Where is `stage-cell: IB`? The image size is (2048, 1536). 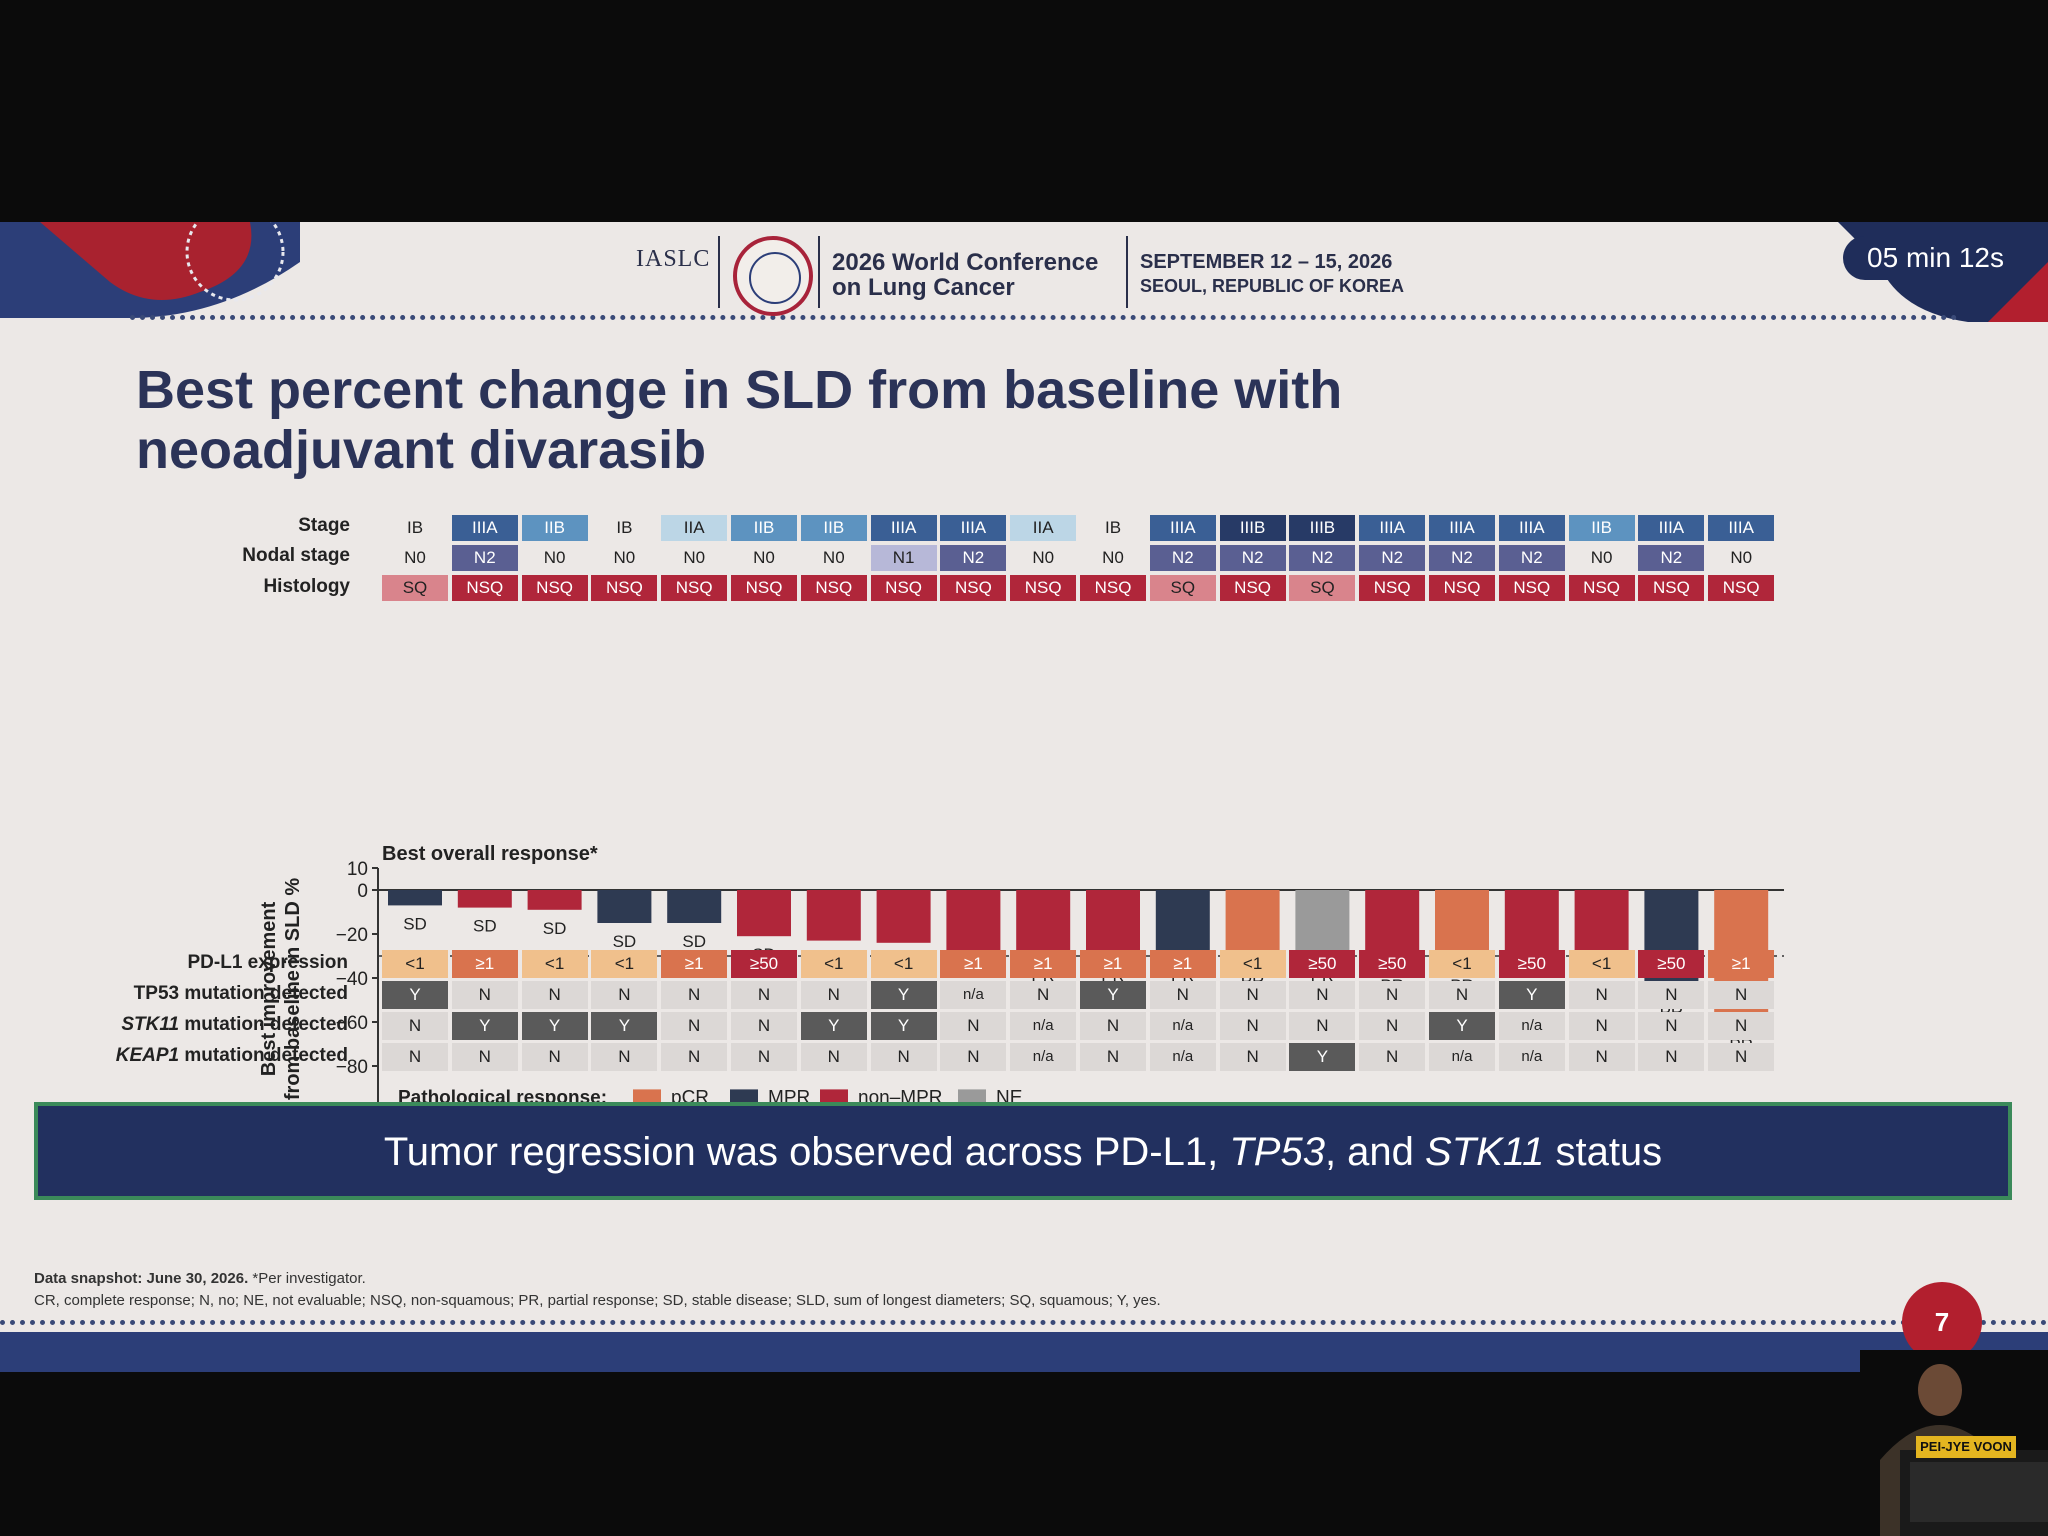 stage-cell: IB is located at coordinates (415, 527).